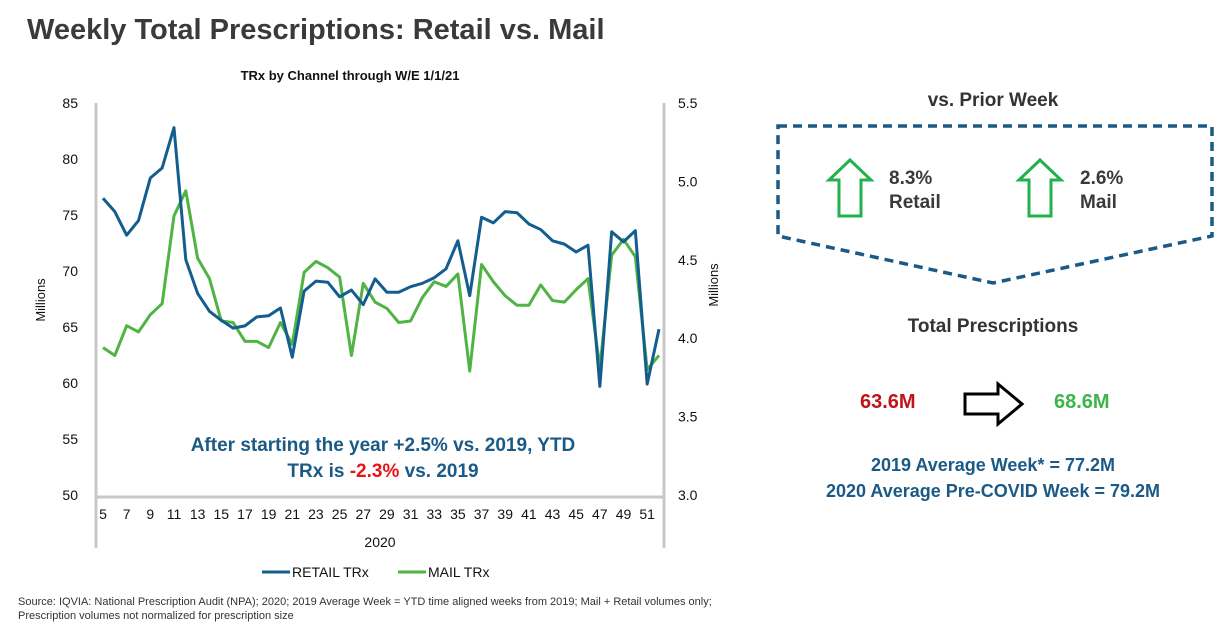 This screenshot has width=1227, height=628. I want to click on x-tick-label: 25, so click(340, 514).